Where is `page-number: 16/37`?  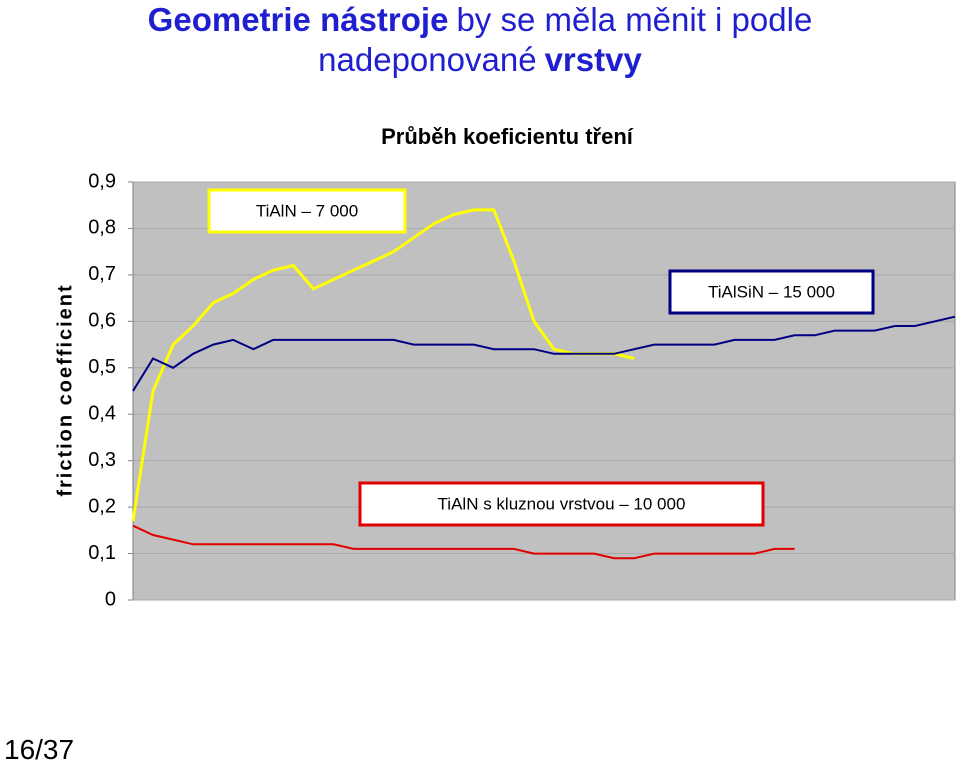
page-number: 16/37 is located at coordinates (39, 749).